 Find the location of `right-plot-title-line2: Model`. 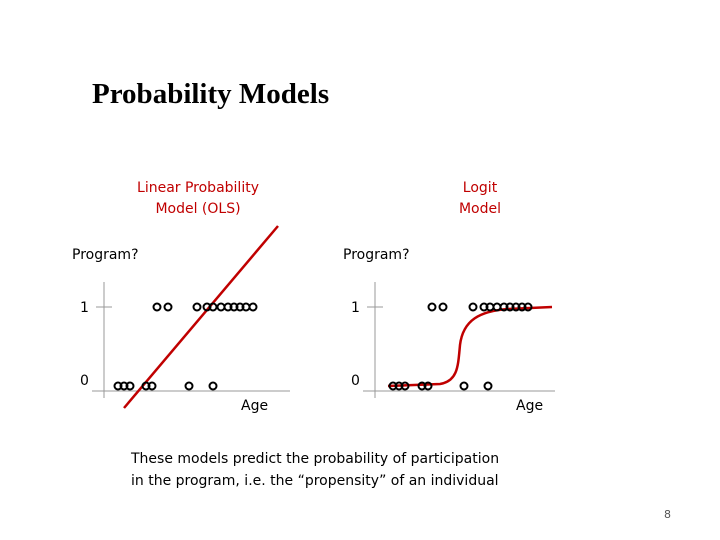

right-plot-title-line2: Model is located at coordinates (480, 209).